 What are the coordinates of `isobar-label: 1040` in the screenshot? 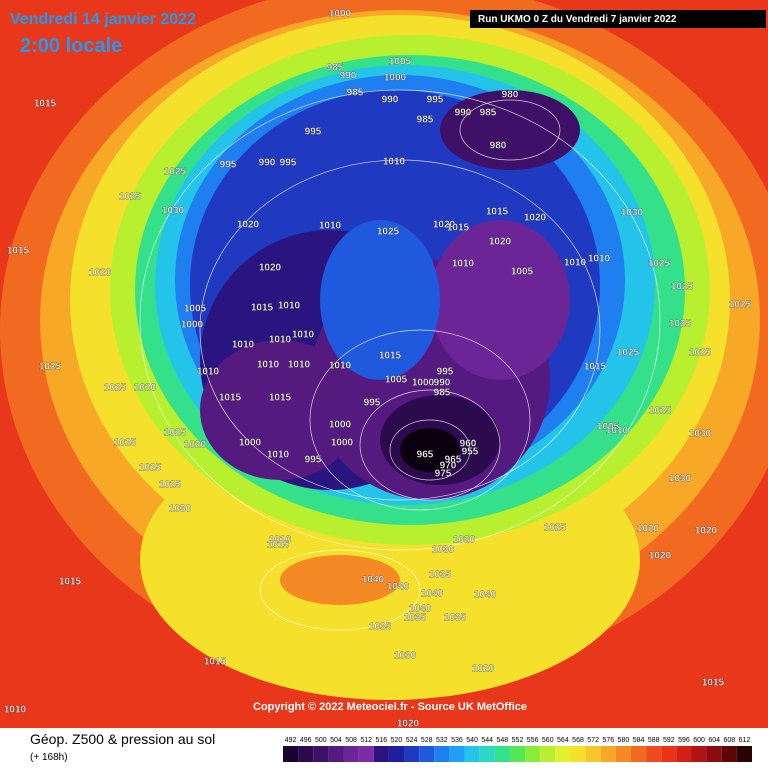 It's located at (373, 580).